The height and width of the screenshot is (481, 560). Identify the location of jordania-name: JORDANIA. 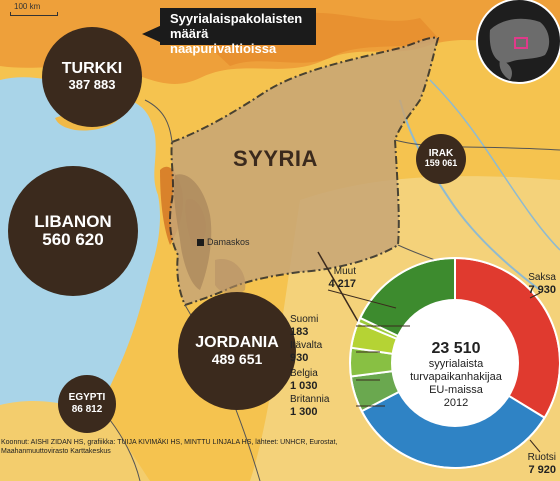
(237, 342).